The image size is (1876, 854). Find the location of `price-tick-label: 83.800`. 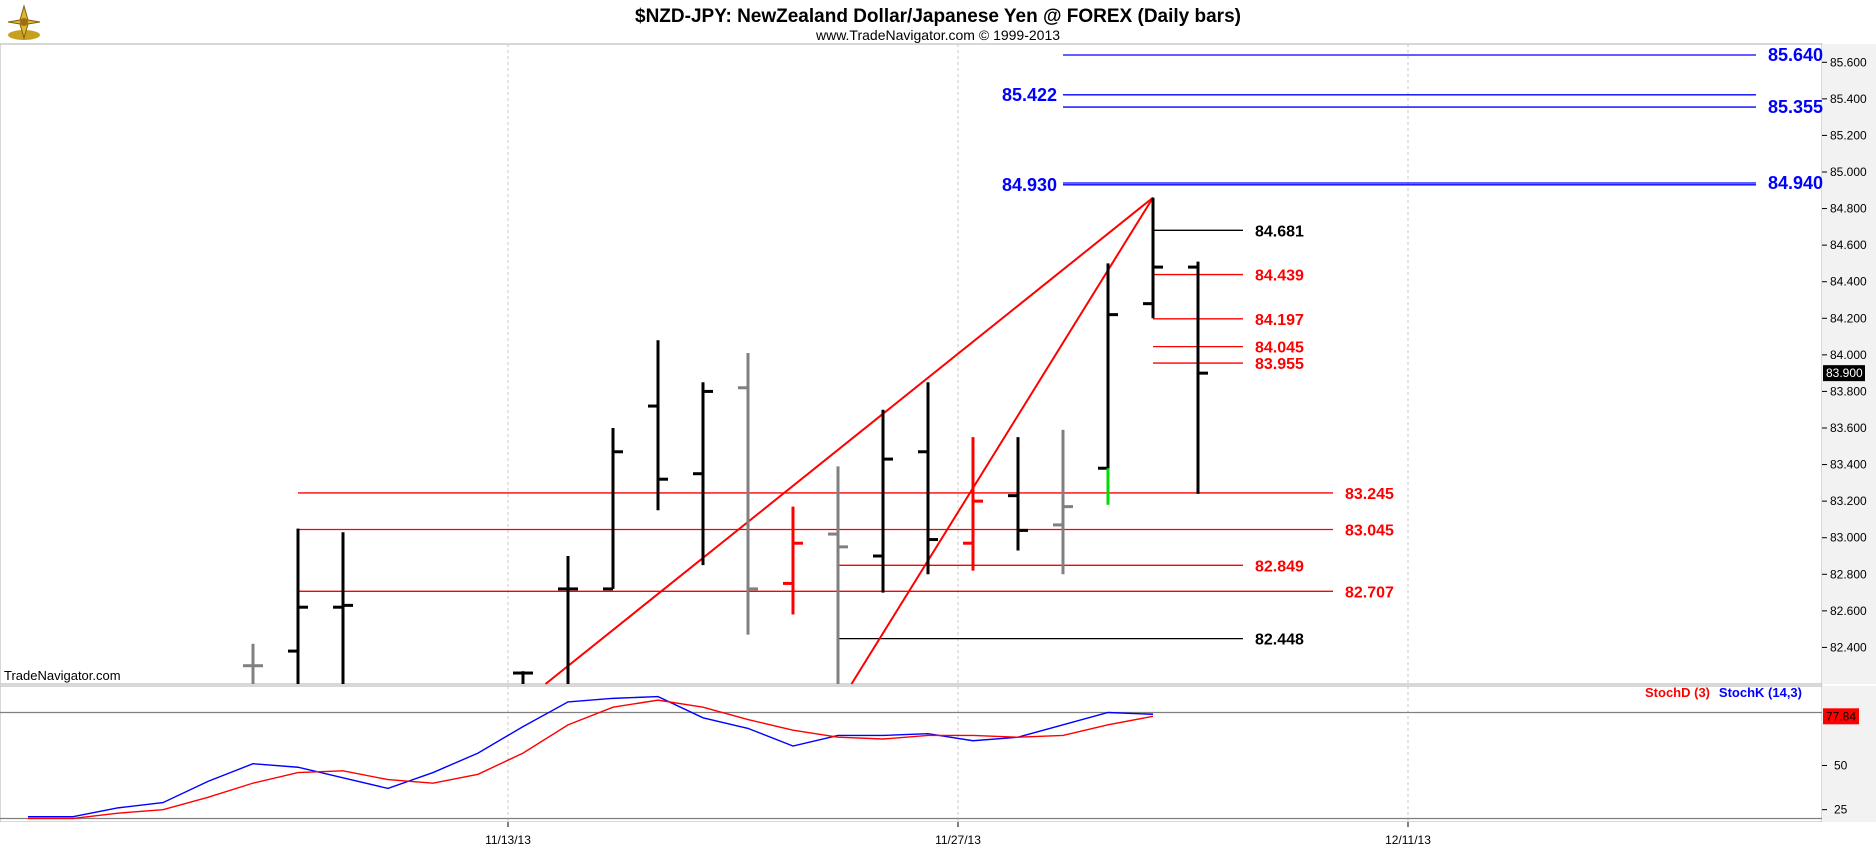

price-tick-label: 83.800 is located at coordinates (1848, 391).